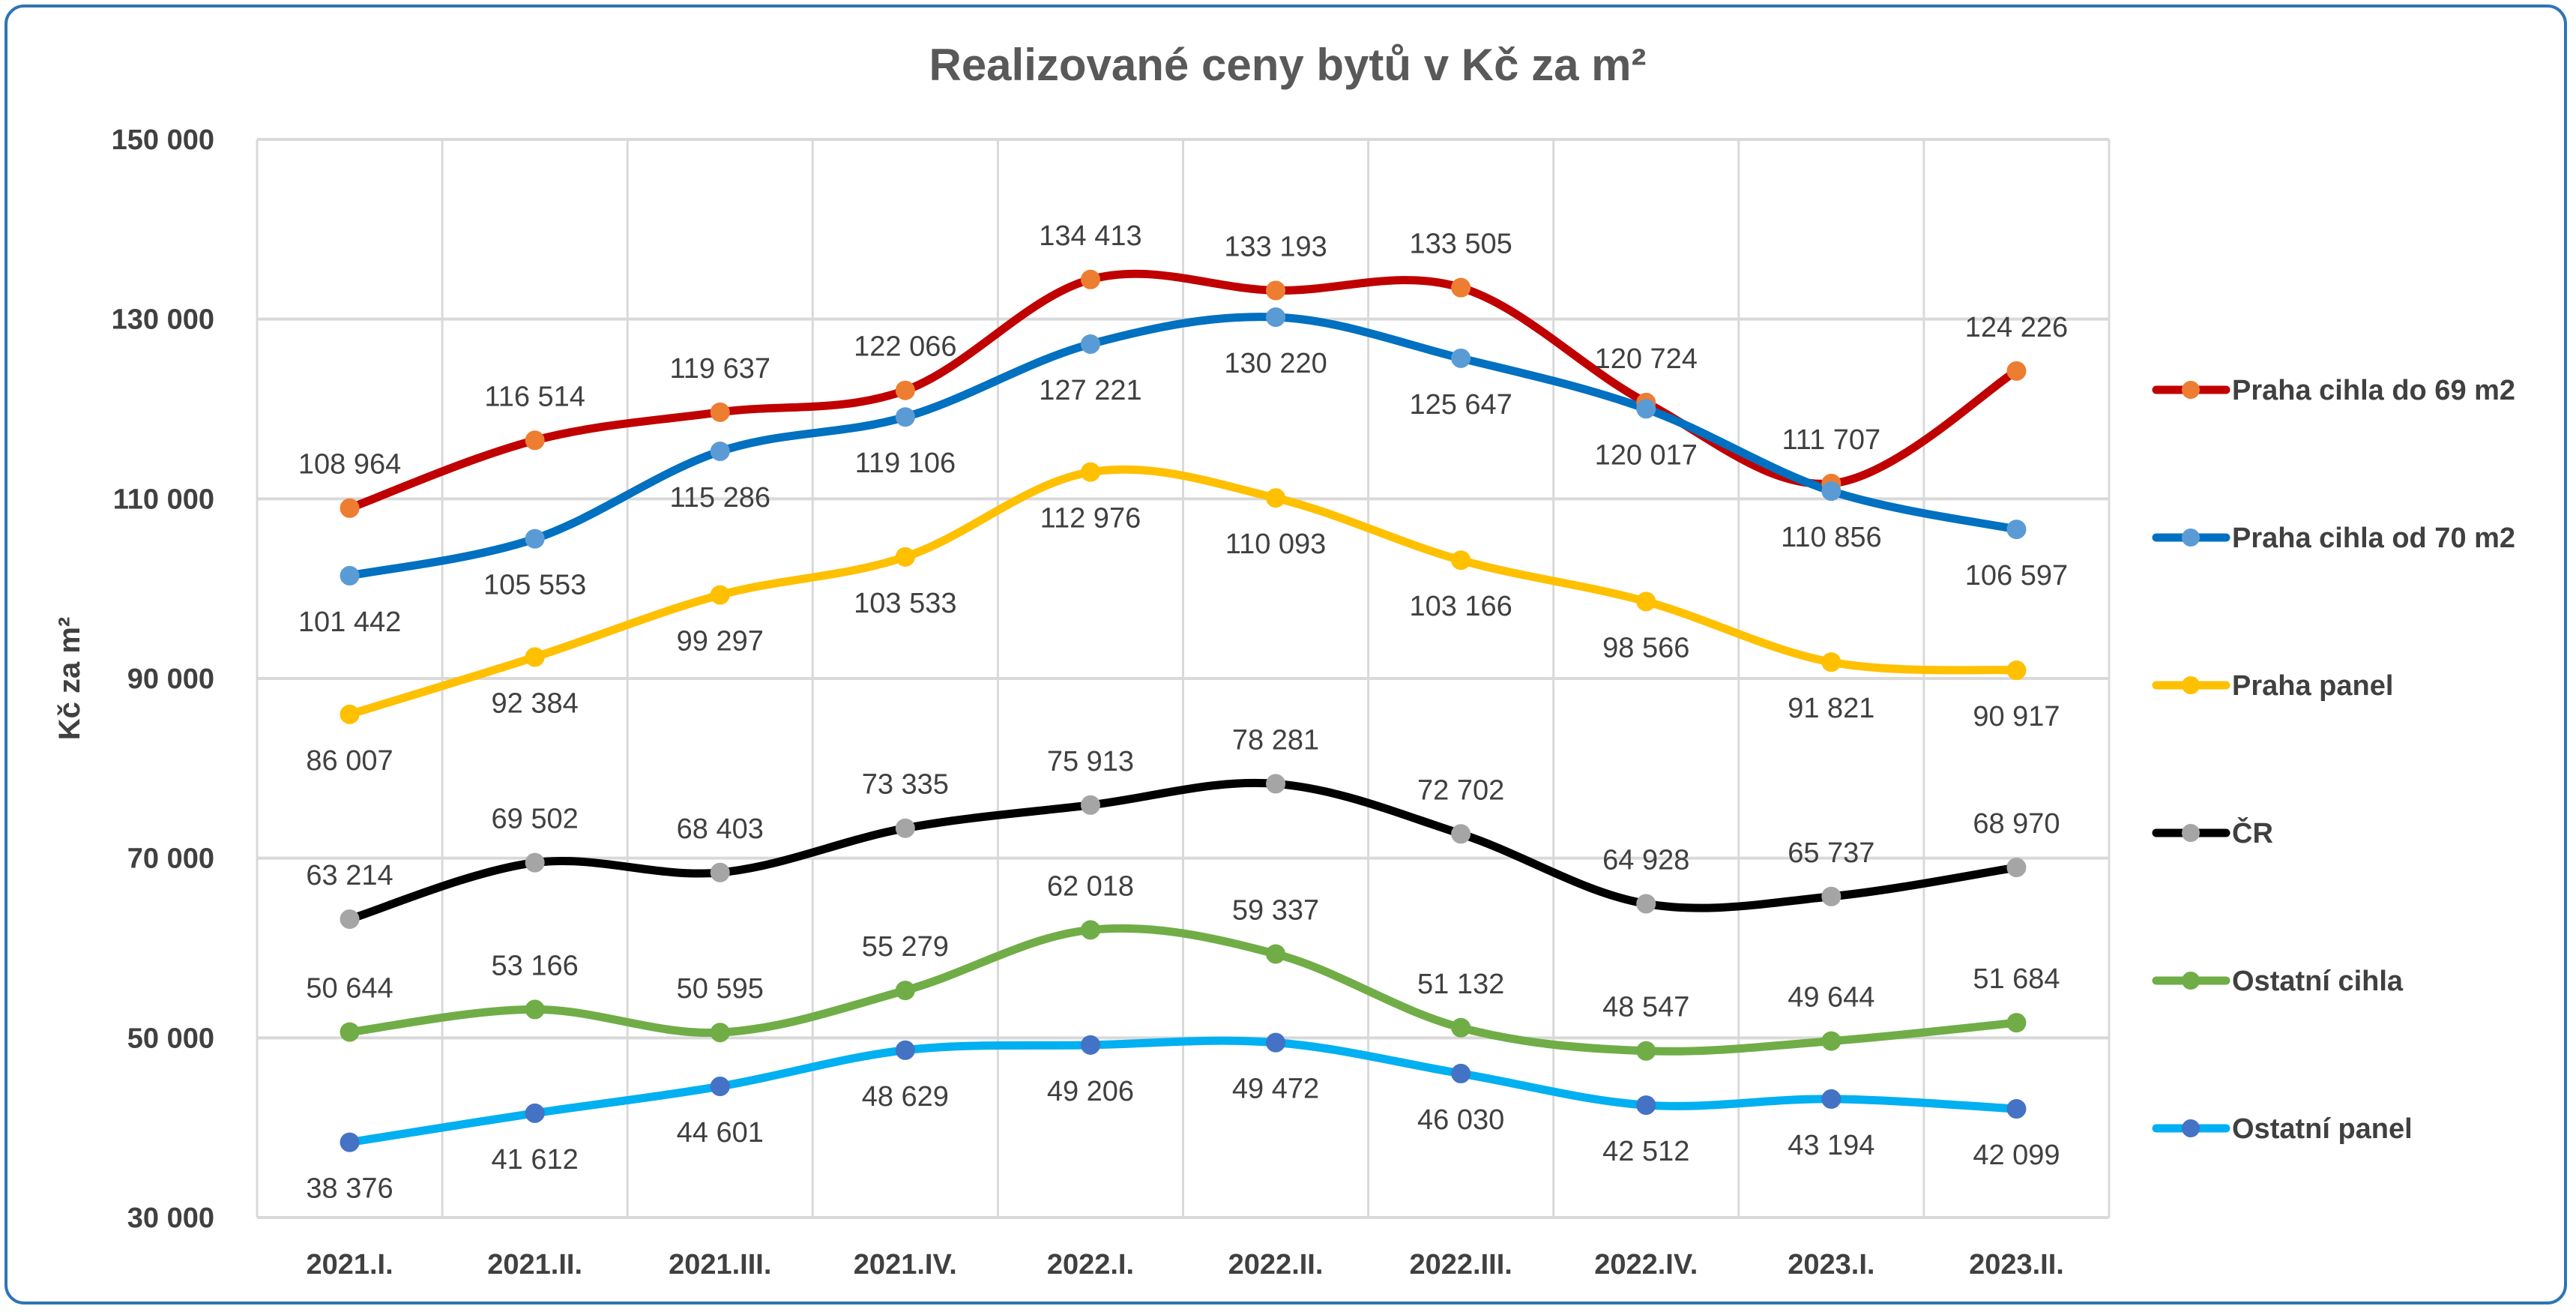  I want to click on series-1-data-label: 110 856, so click(1832, 537).